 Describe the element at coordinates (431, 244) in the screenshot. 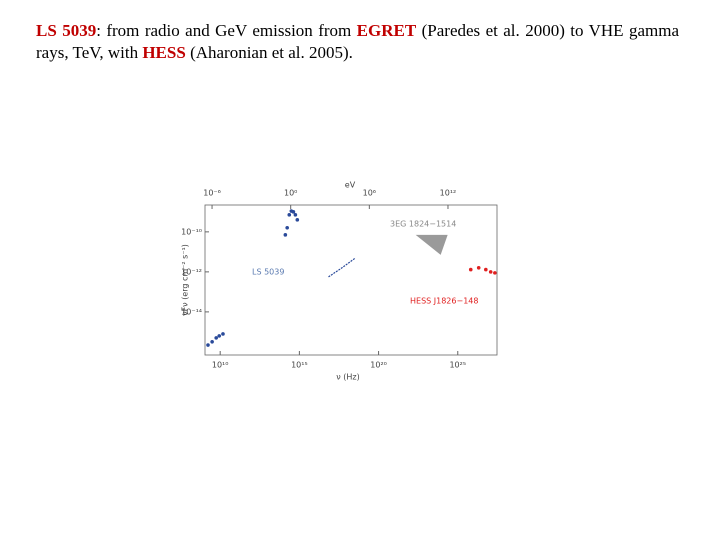

I see `flux-band` at that location.